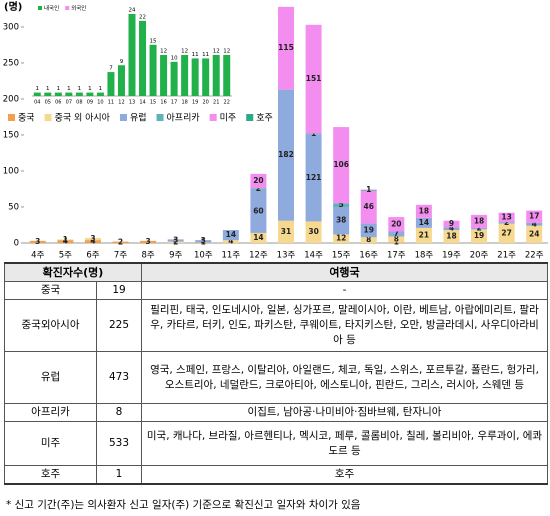 This screenshot has width=550, height=516. Describe the element at coordinates (79, 103) in the screenshot. I see `inset-x-label: 08` at that location.